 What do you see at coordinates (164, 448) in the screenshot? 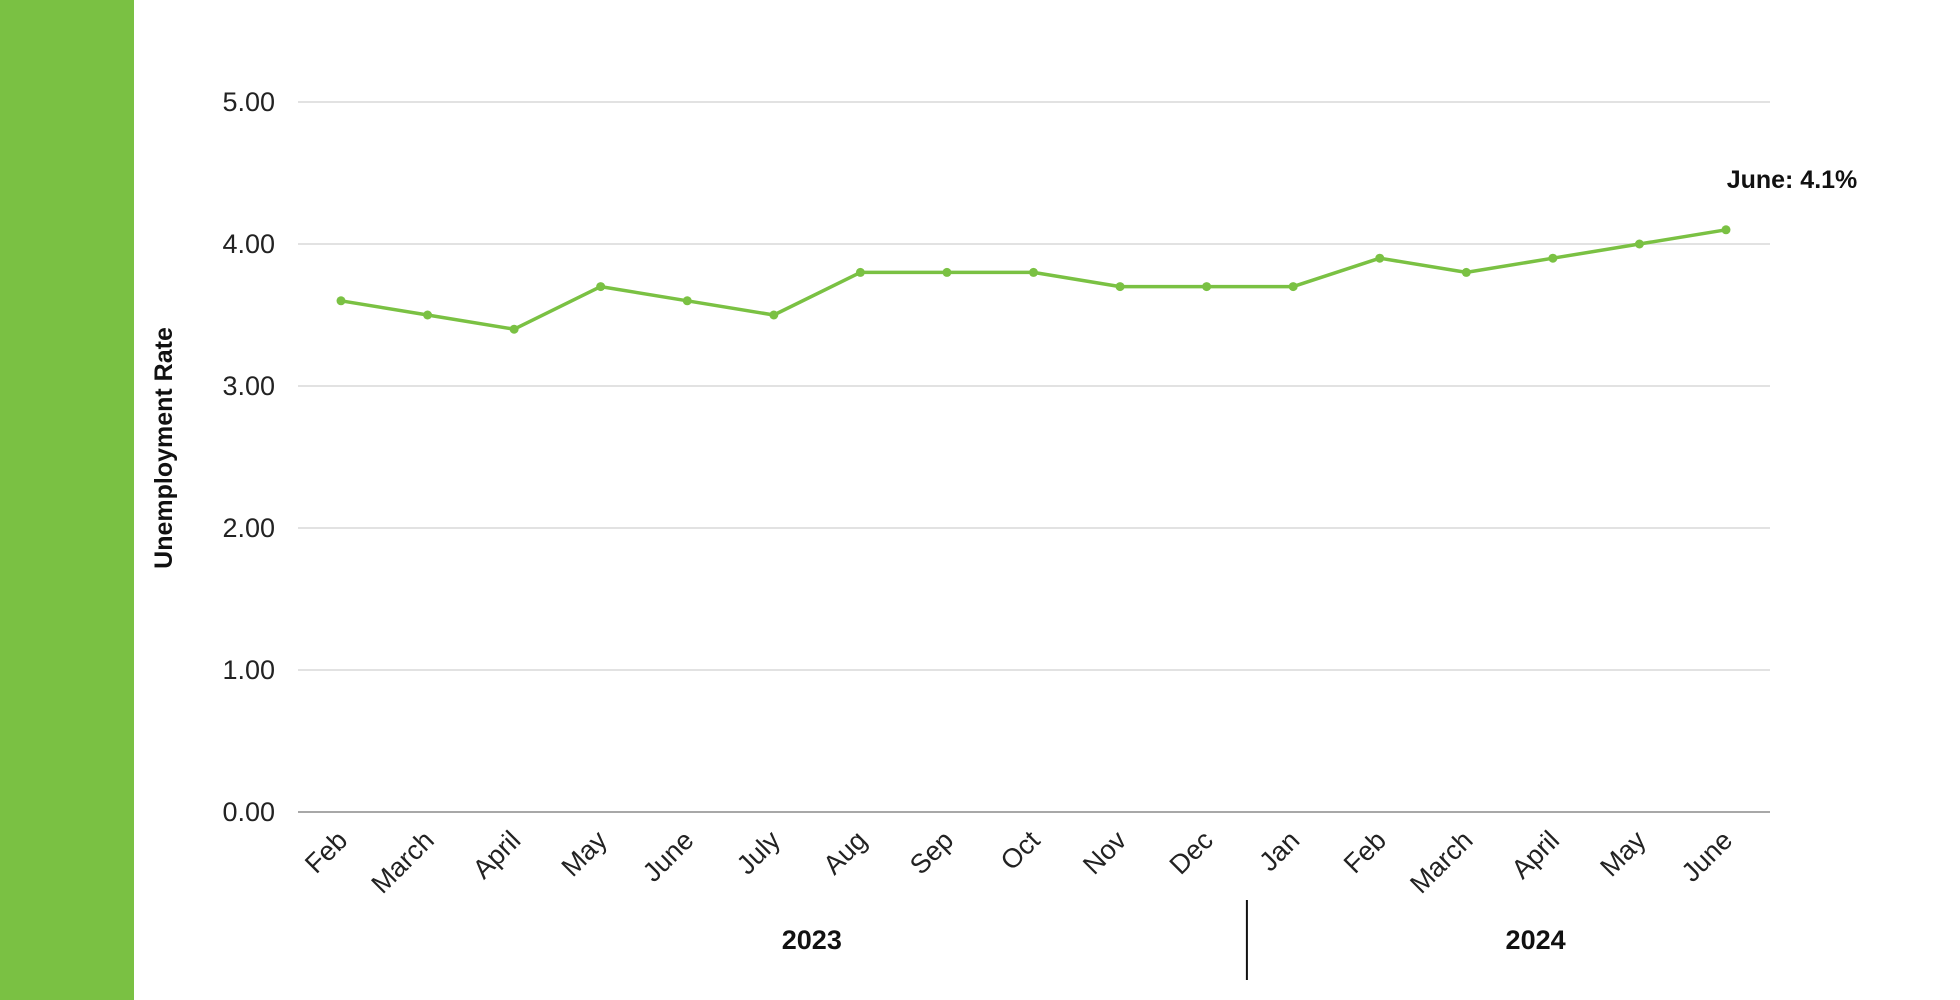
I see `y-axis-label: Unemployment Rate` at bounding box center [164, 448].